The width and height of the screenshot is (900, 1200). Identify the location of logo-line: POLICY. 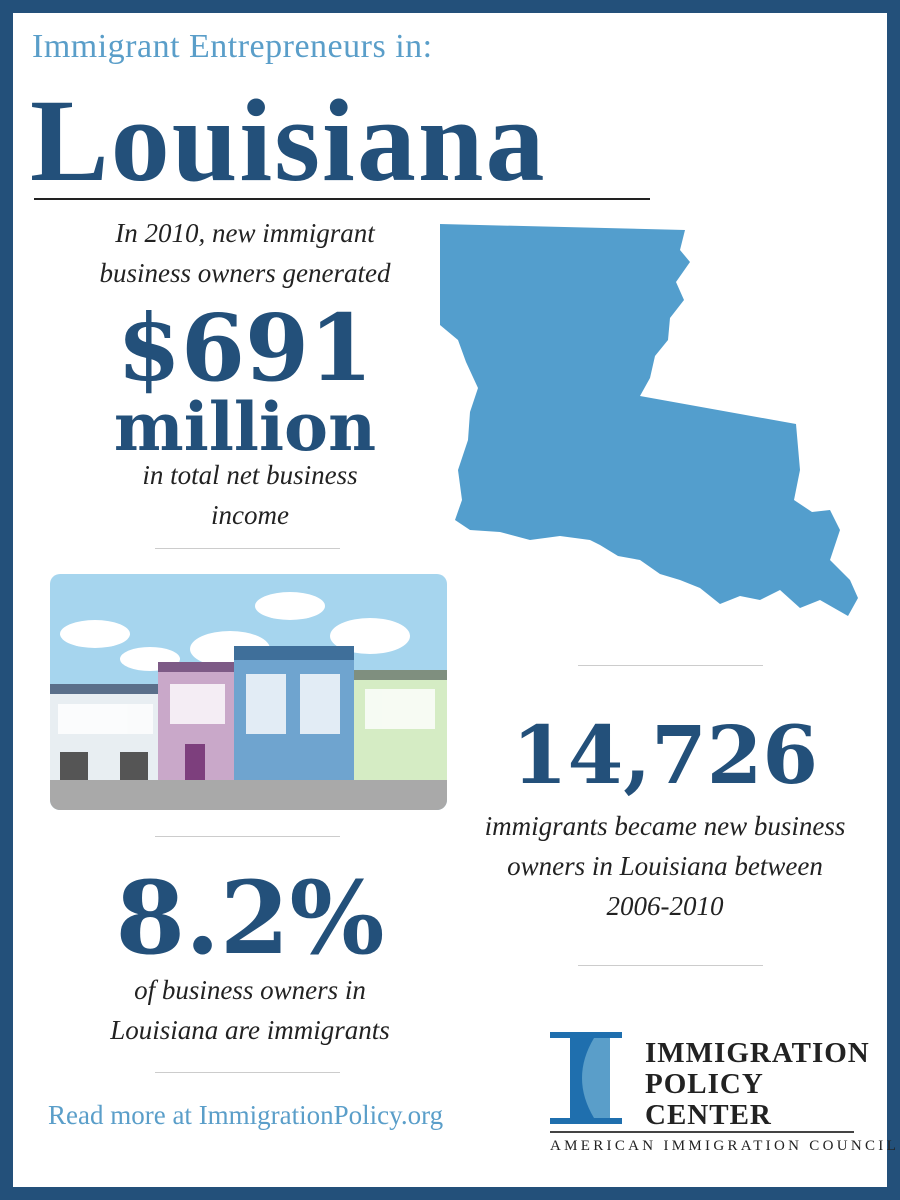
(704, 1084).